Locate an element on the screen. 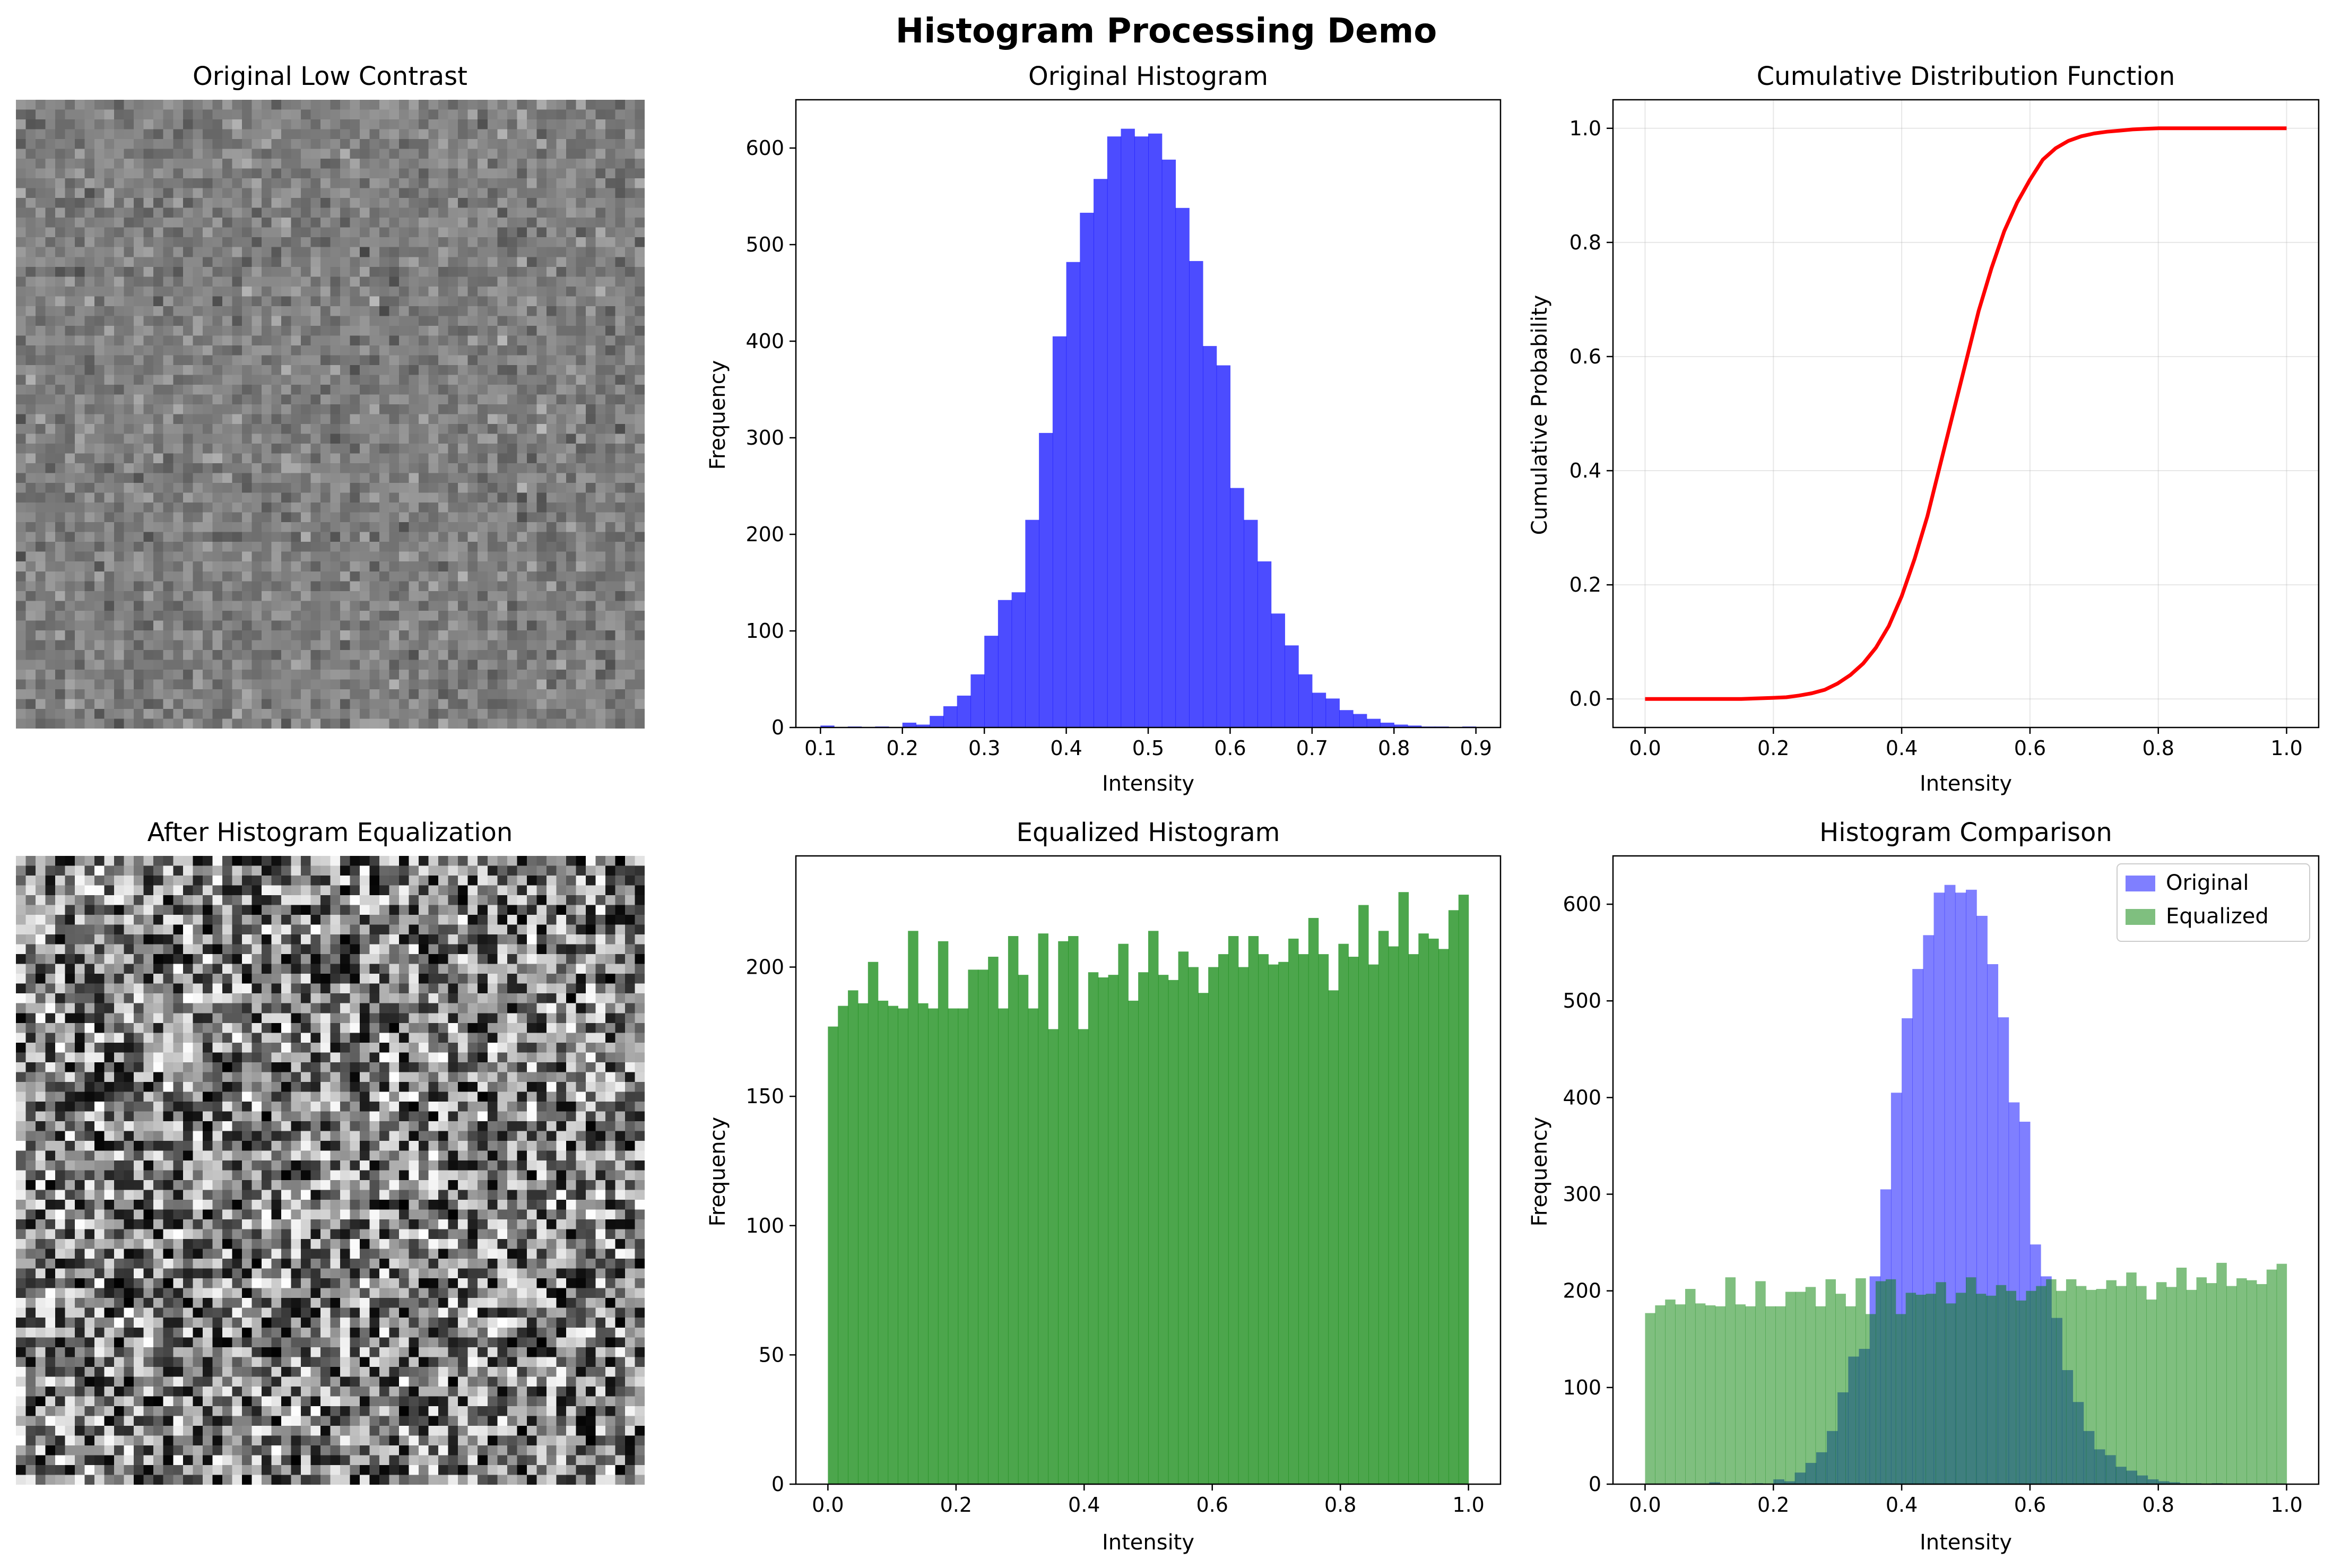 The height and width of the screenshot is (1568, 2333). hist-equalized-x-tick-label: 1.0 is located at coordinates (1468, 1505).